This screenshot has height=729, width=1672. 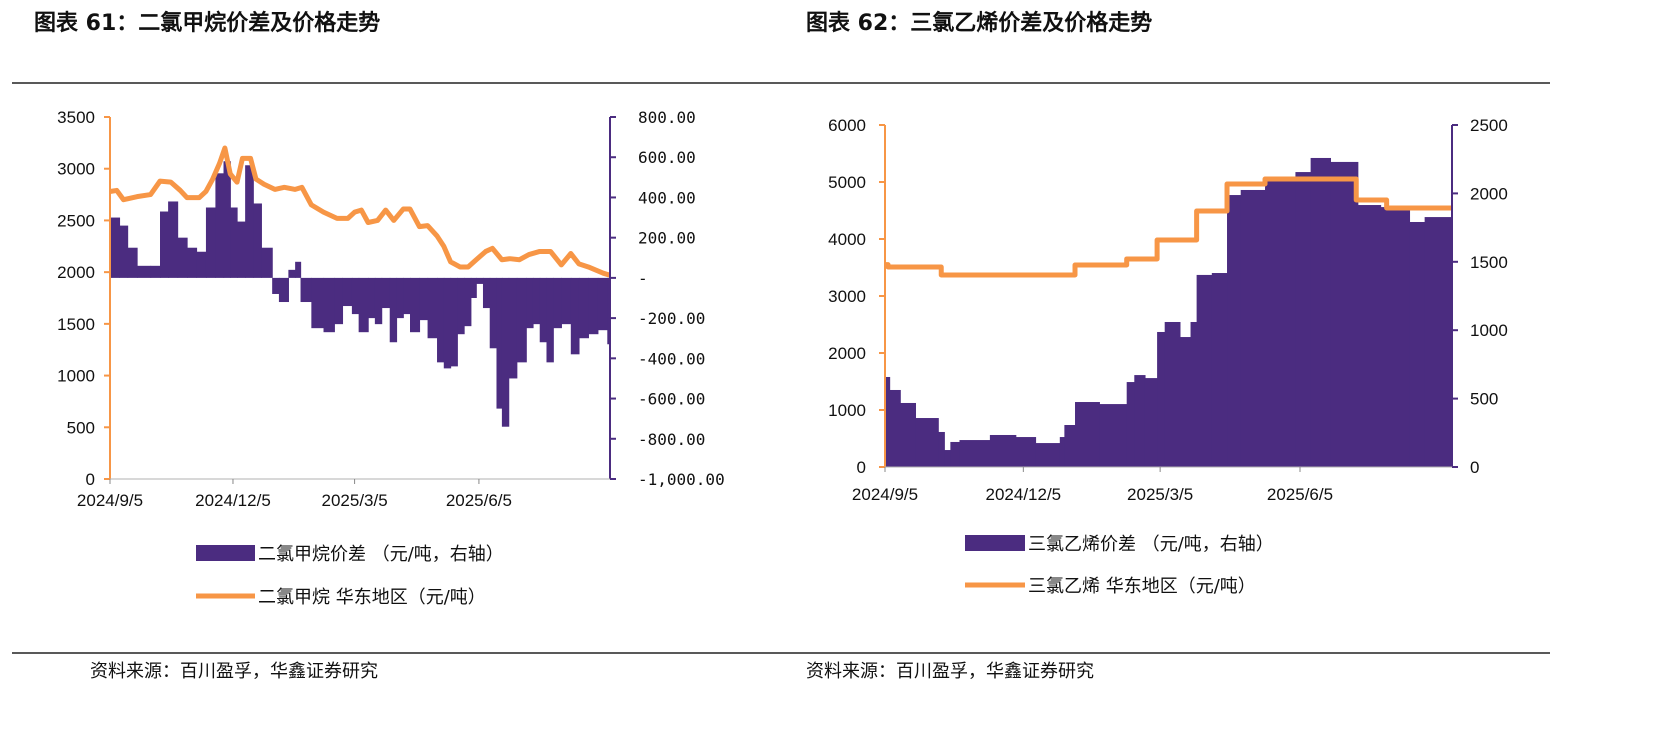 I want to click on right-tick-label: -, so click(x=643, y=278).